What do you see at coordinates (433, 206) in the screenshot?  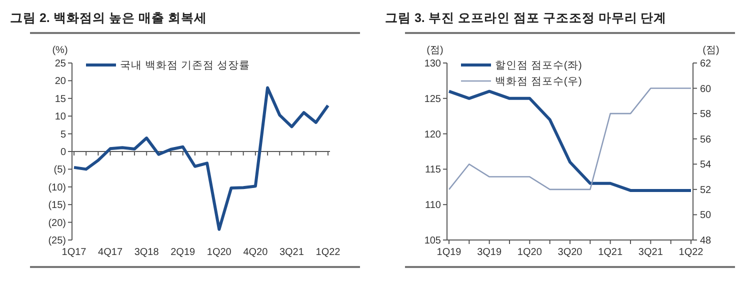 I see `y-tick-label: 110` at bounding box center [433, 206].